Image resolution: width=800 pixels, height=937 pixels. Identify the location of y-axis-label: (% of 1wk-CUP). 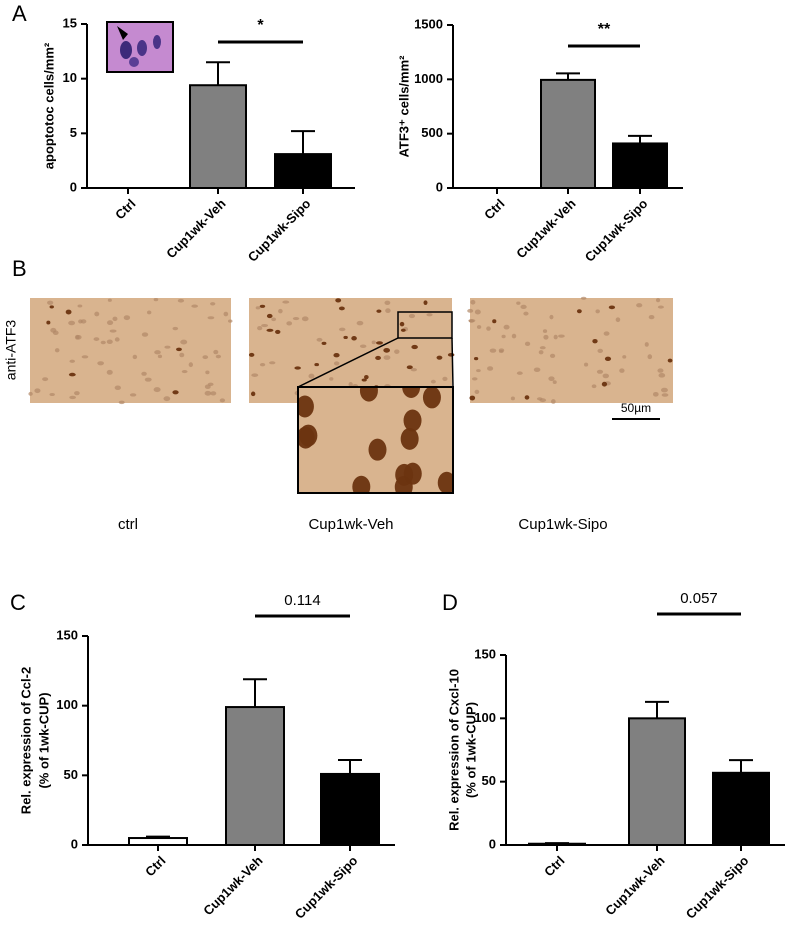
(43, 740).